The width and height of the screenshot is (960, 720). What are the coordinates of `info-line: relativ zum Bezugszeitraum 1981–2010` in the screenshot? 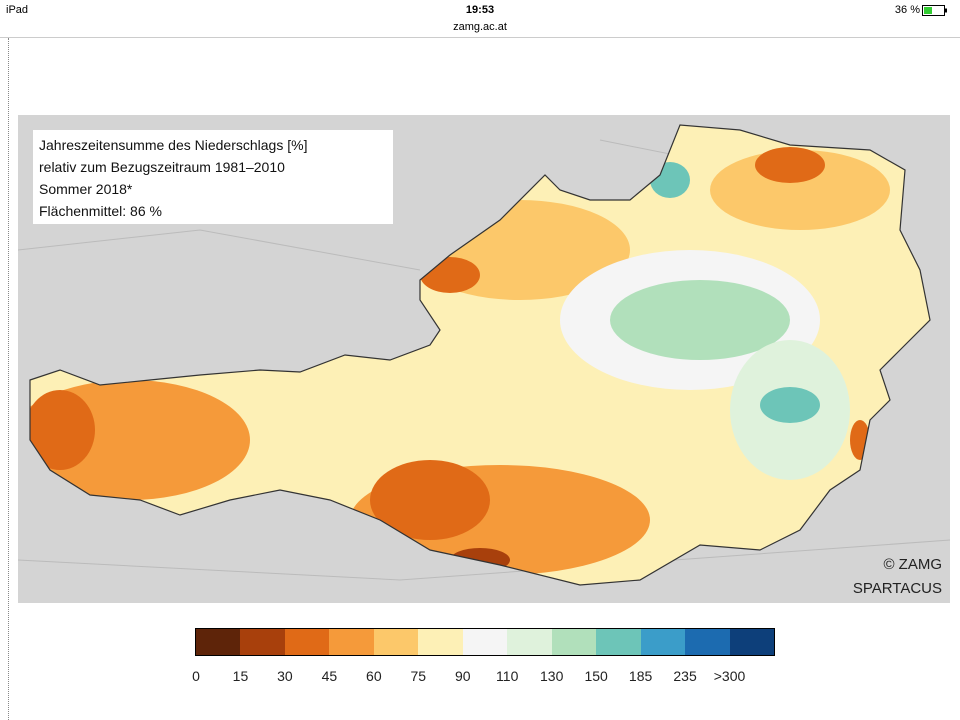 It's located at (162, 167).